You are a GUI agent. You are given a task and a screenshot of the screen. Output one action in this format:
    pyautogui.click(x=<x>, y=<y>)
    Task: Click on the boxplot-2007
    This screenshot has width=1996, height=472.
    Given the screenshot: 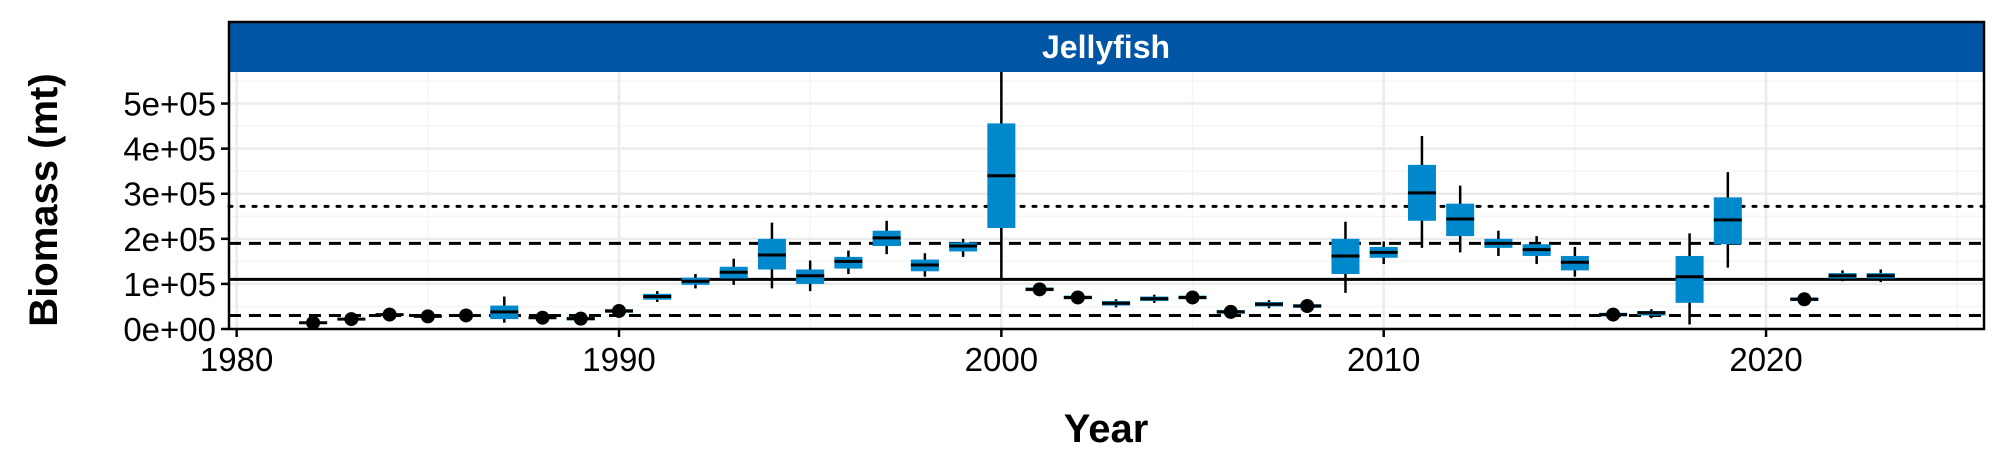 What is the action you would take?
    pyautogui.click(x=1269, y=304)
    